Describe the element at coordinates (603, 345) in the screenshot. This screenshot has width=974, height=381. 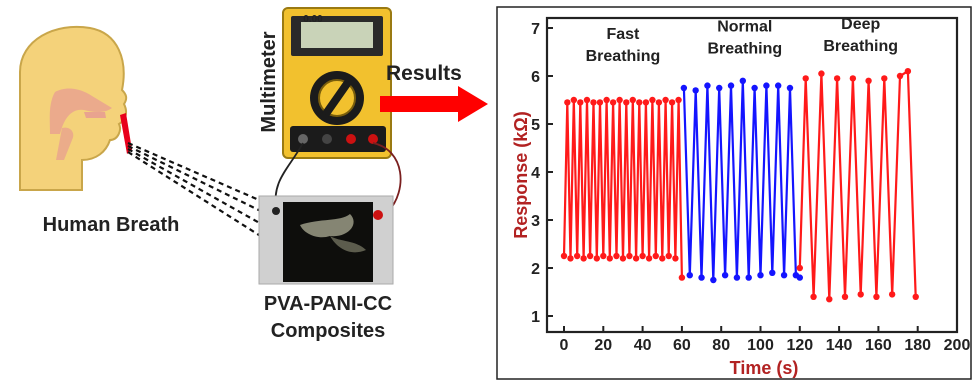
I see `x-tick-label: 20` at that location.